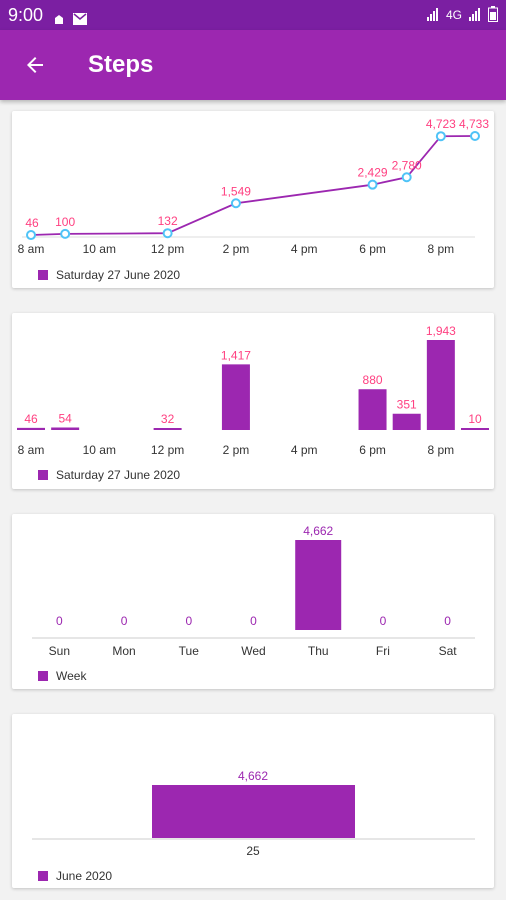 The width and height of the screenshot is (506, 900). I want to click on data-label: 1,943, so click(441, 331).